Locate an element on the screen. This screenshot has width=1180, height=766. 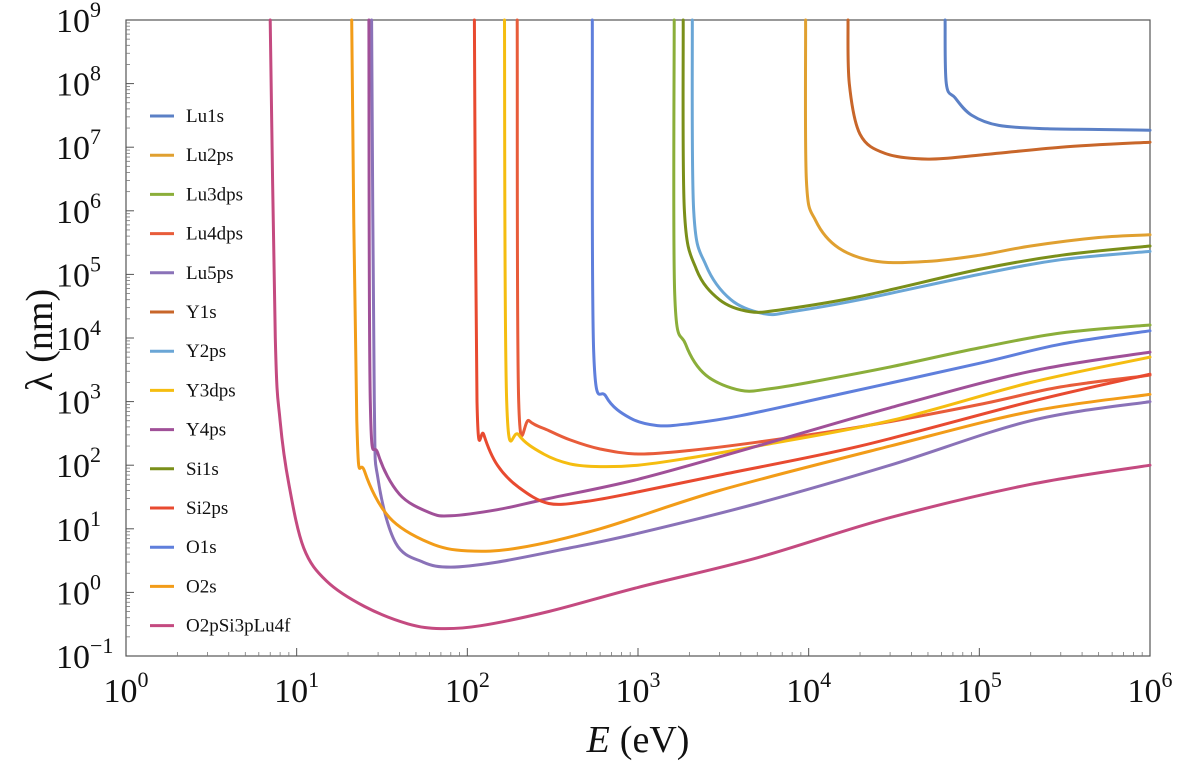
series-line-lu2ps is located at coordinates (977, 141).